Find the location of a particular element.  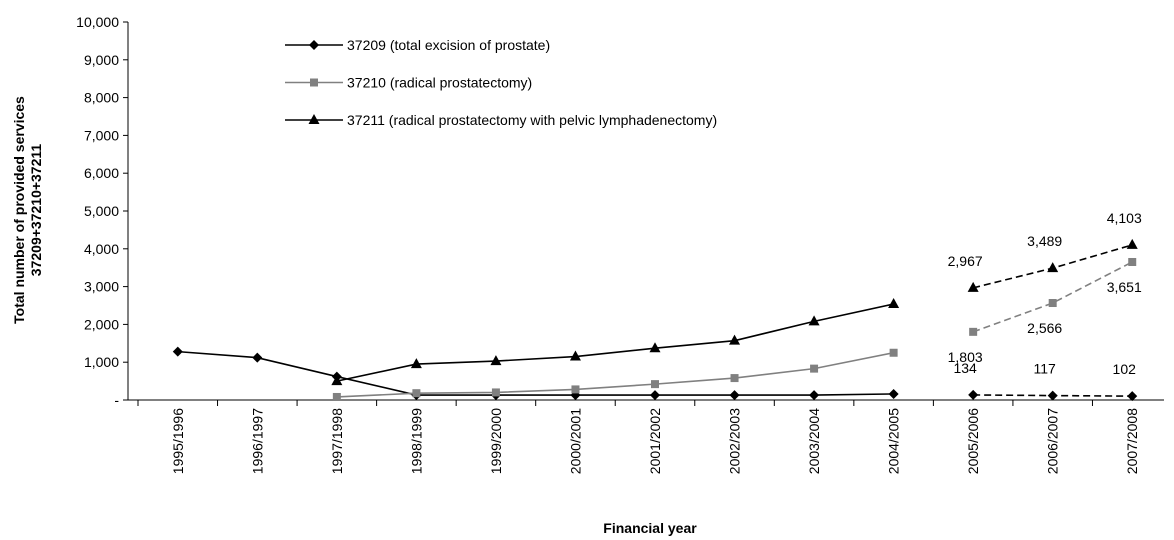

data-label: 2,967 is located at coordinates (965, 261).